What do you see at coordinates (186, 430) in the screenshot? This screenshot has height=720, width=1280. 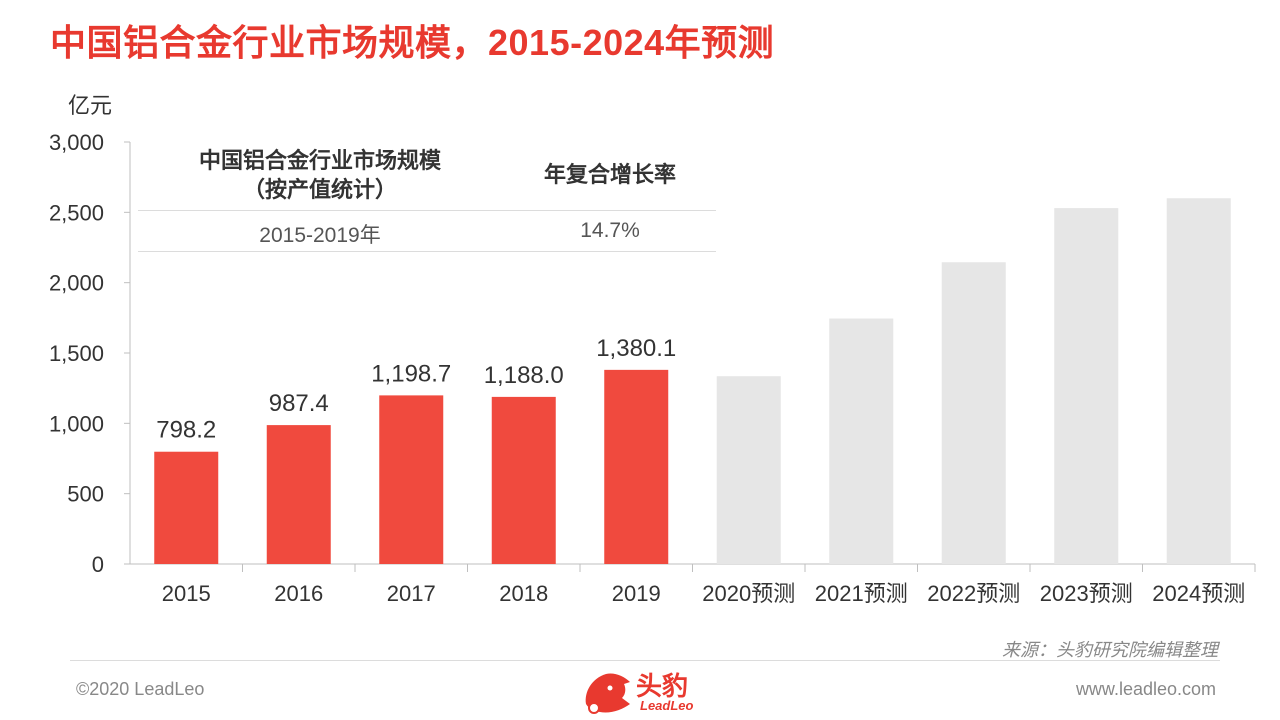 I see `bar-data-label: 798.2` at bounding box center [186, 430].